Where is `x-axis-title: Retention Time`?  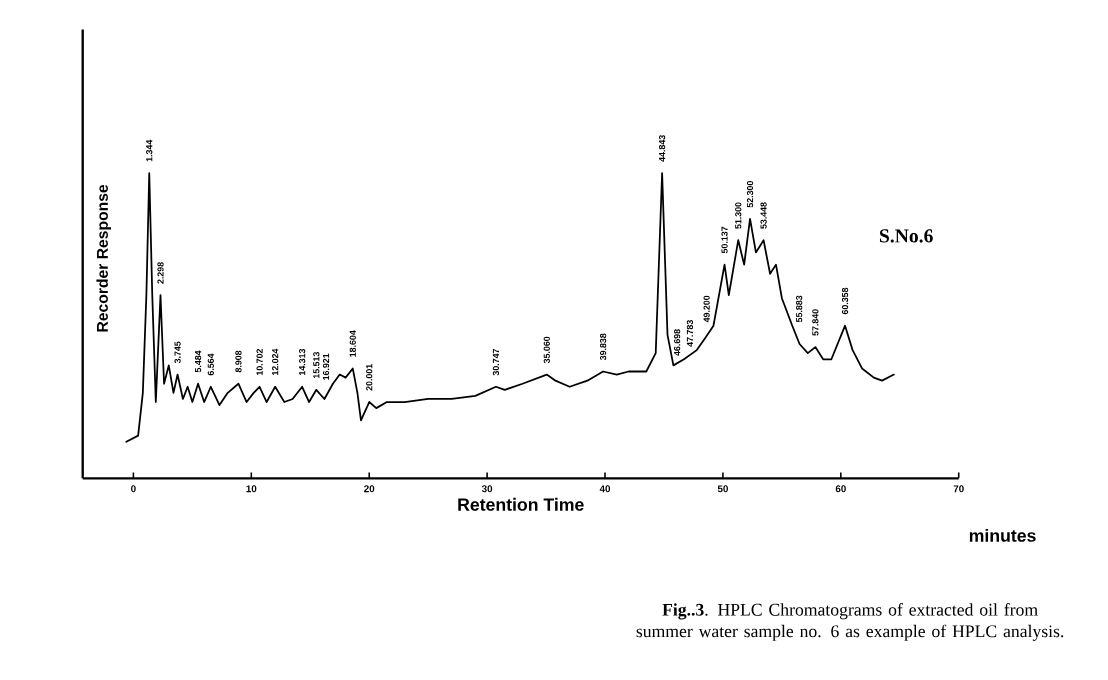
x-axis-title: Retention Time is located at coordinates (521, 505).